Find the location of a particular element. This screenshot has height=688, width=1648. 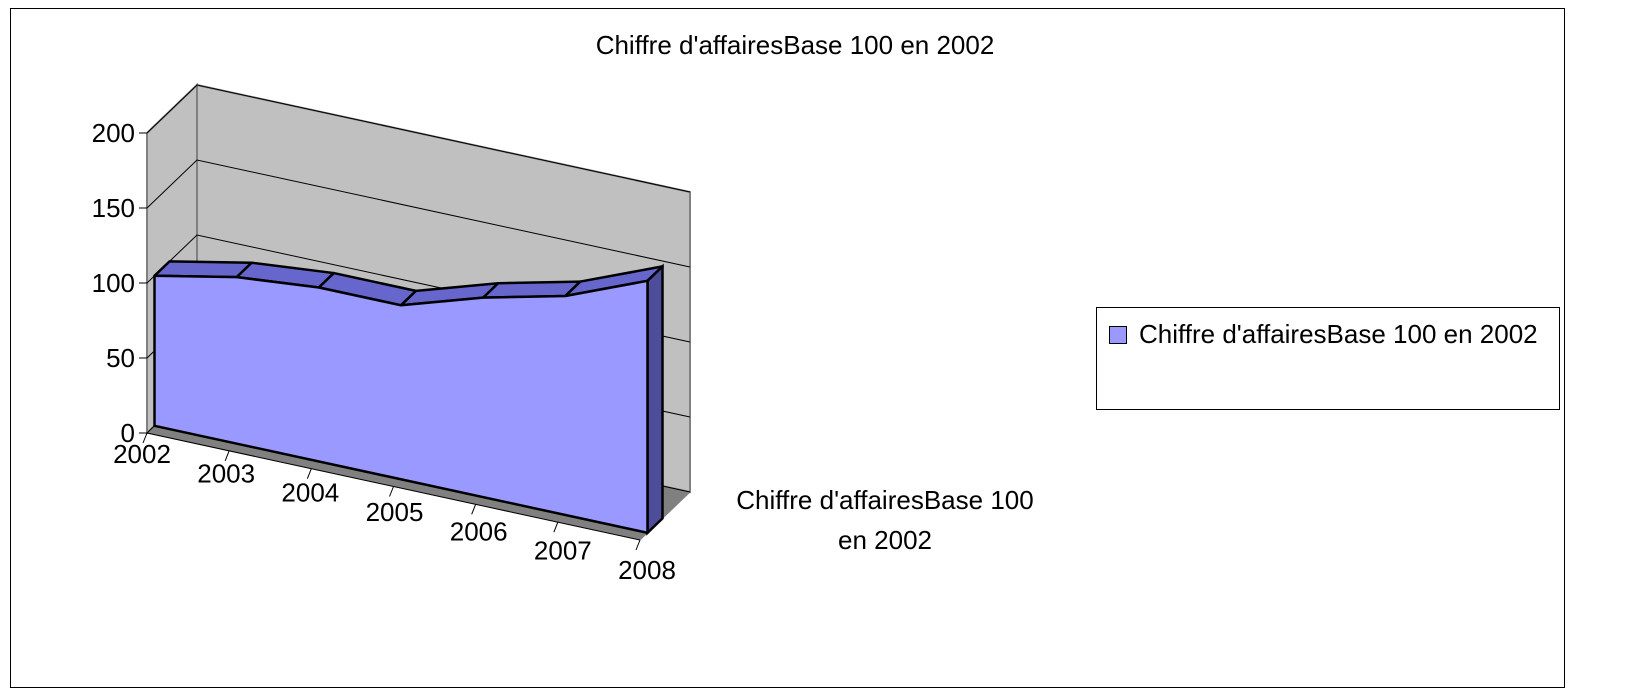

legend-label: Chiffre d'affairesBase 100 en 2002 is located at coordinates (1338, 334).